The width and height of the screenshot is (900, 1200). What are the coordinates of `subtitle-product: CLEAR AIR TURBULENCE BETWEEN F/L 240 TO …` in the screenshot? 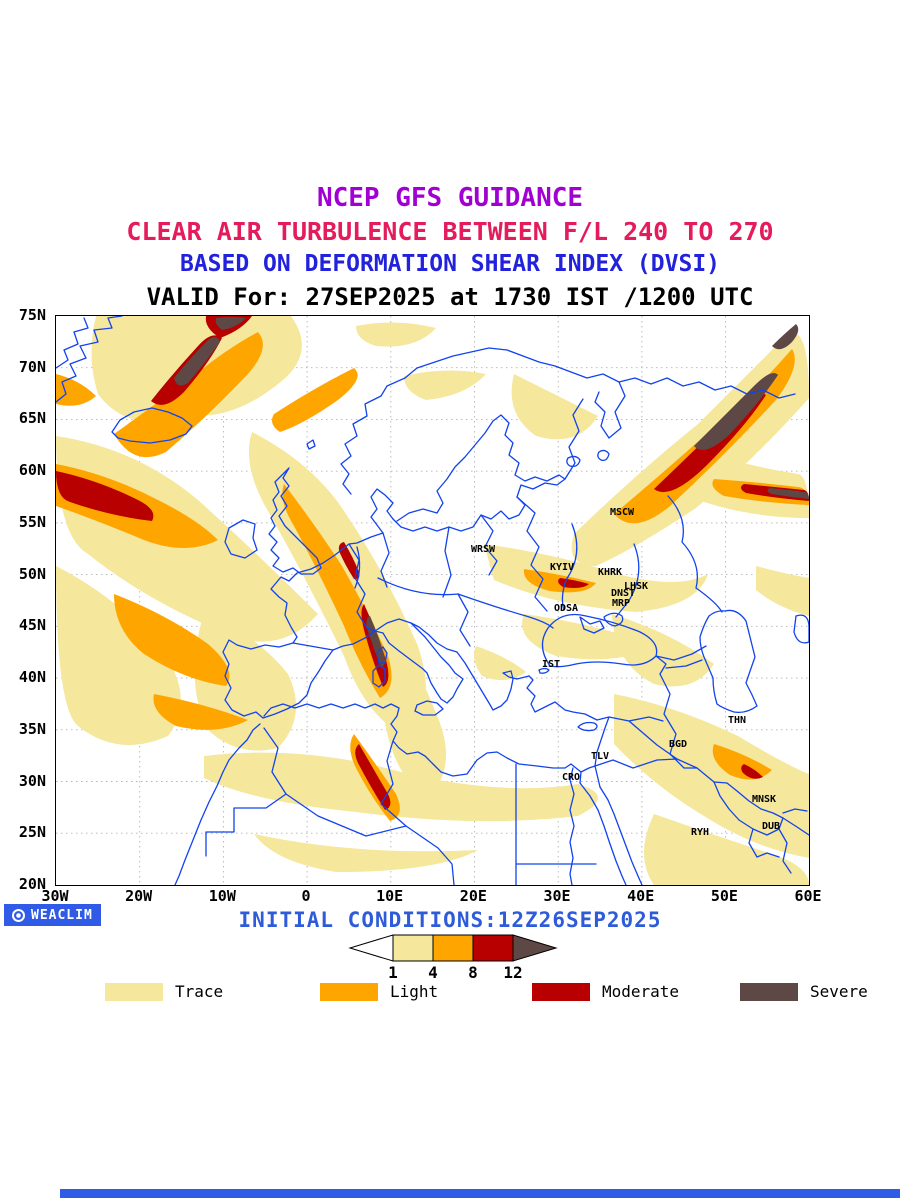 It's located at (450, 231).